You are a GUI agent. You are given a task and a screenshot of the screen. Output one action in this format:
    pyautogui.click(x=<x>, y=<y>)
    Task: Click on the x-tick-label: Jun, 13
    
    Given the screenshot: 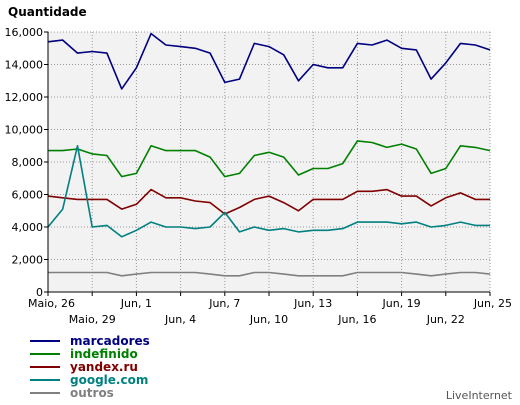 What is the action you would take?
    pyautogui.click(x=312, y=303)
    